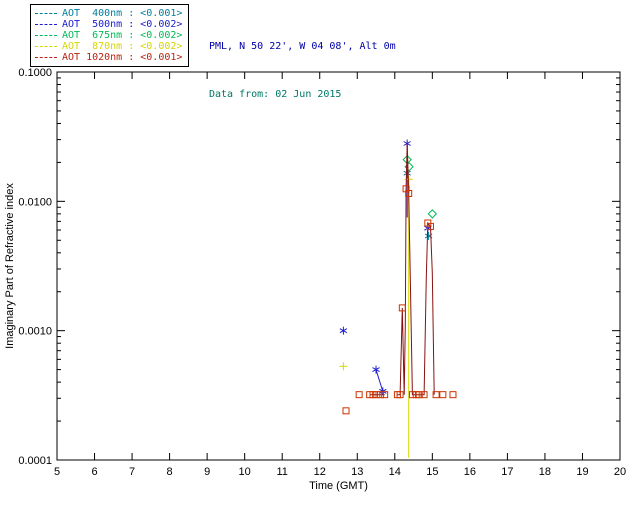  Describe the element at coordinates (320, 472) in the screenshot. I see `x-tick-label: 12` at that location.